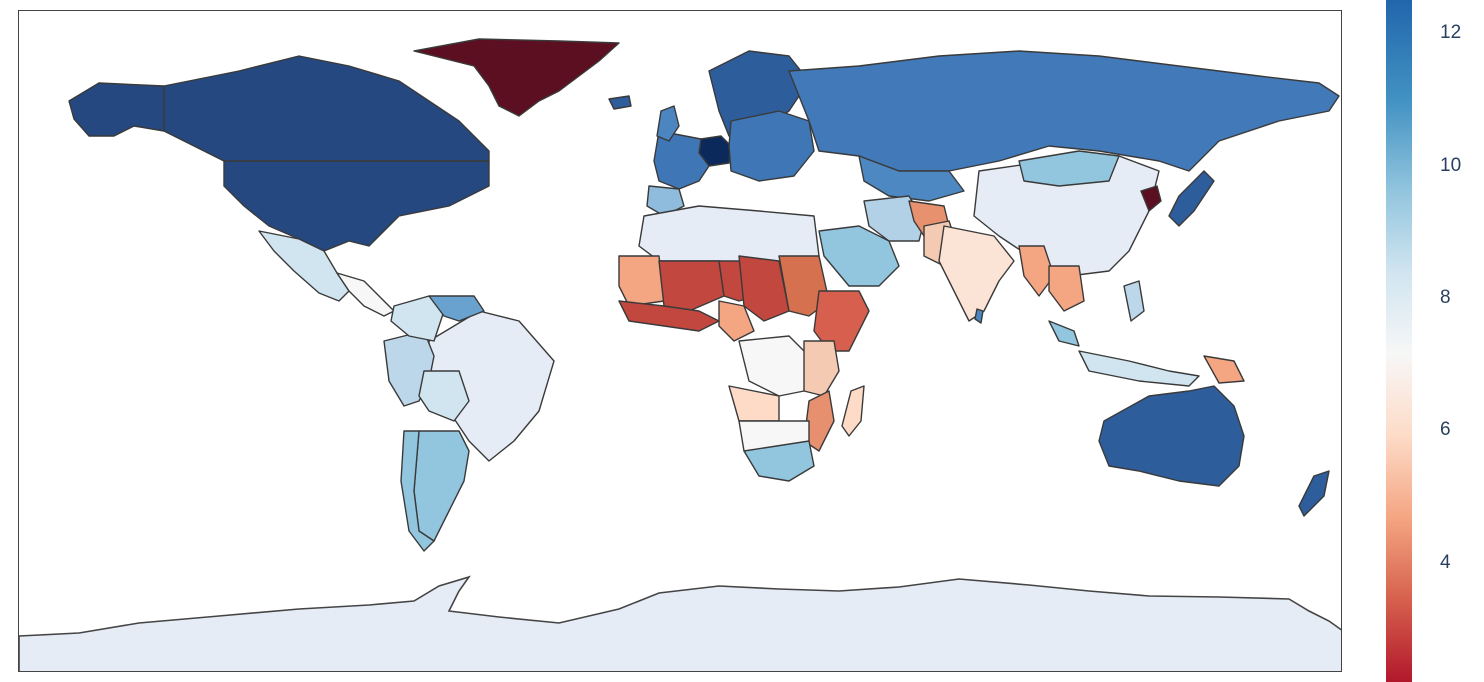 This screenshot has height=682, width=1484. Describe the element at coordinates (365, 294) in the screenshot. I see `country-central-america` at that location.